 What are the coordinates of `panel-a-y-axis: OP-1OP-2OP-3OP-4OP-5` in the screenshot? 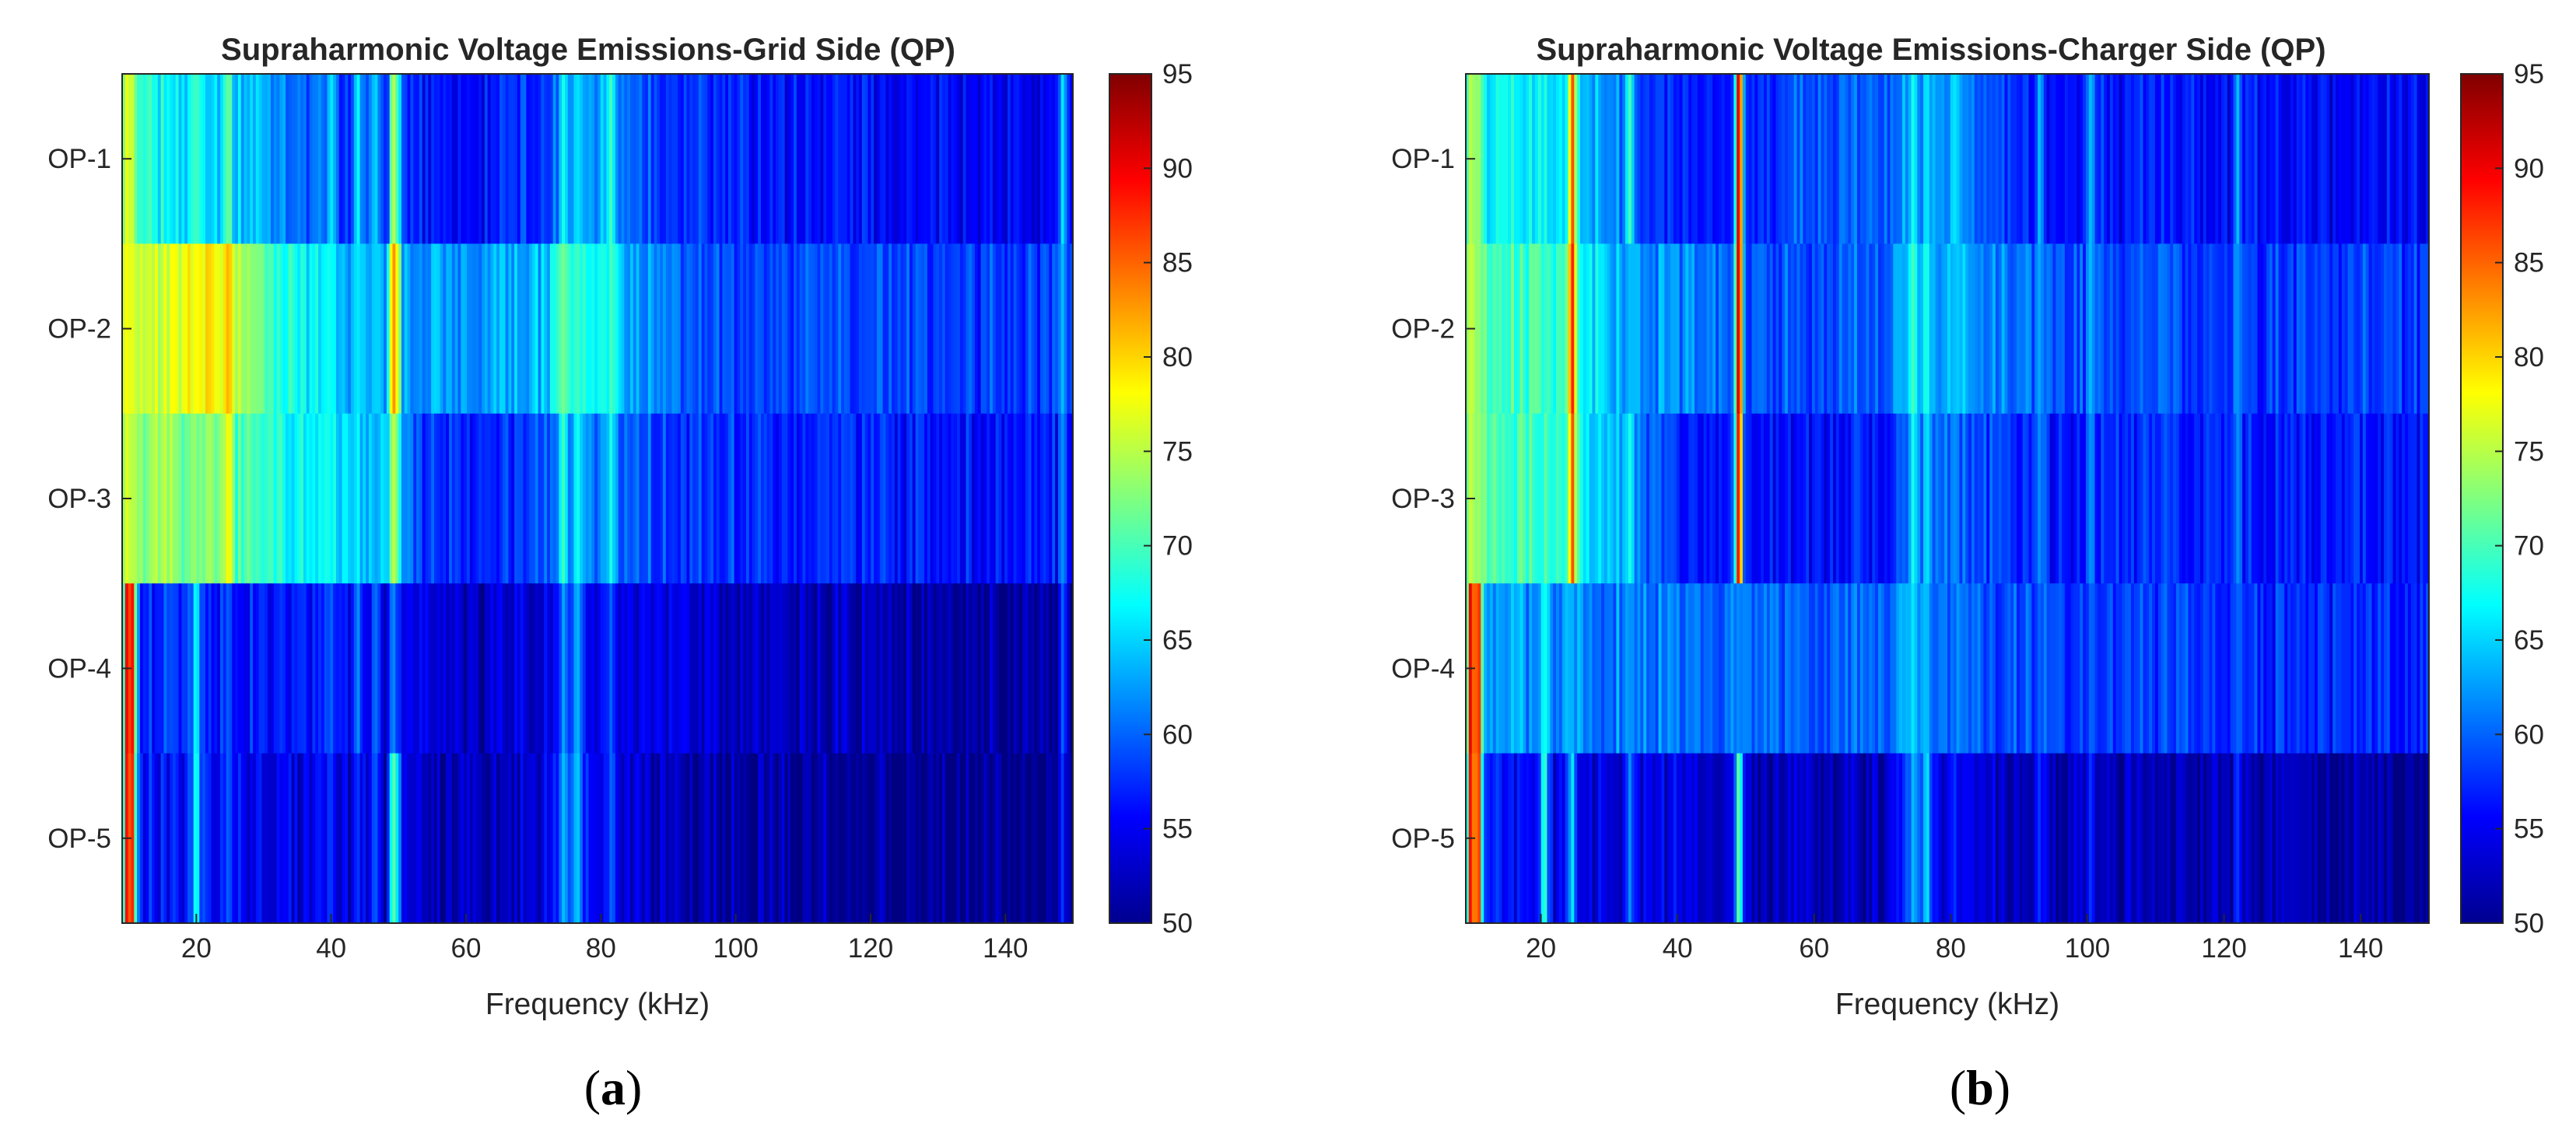 It's located at (89, 499).